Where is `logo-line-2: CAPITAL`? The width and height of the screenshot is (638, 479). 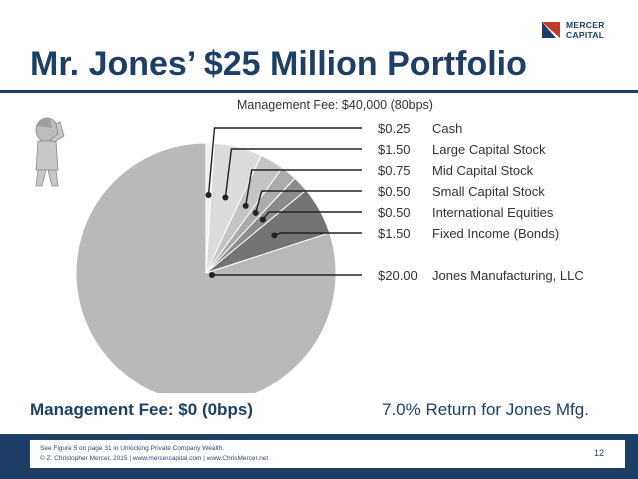
logo-line-2: CAPITAL is located at coordinates (585, 35).